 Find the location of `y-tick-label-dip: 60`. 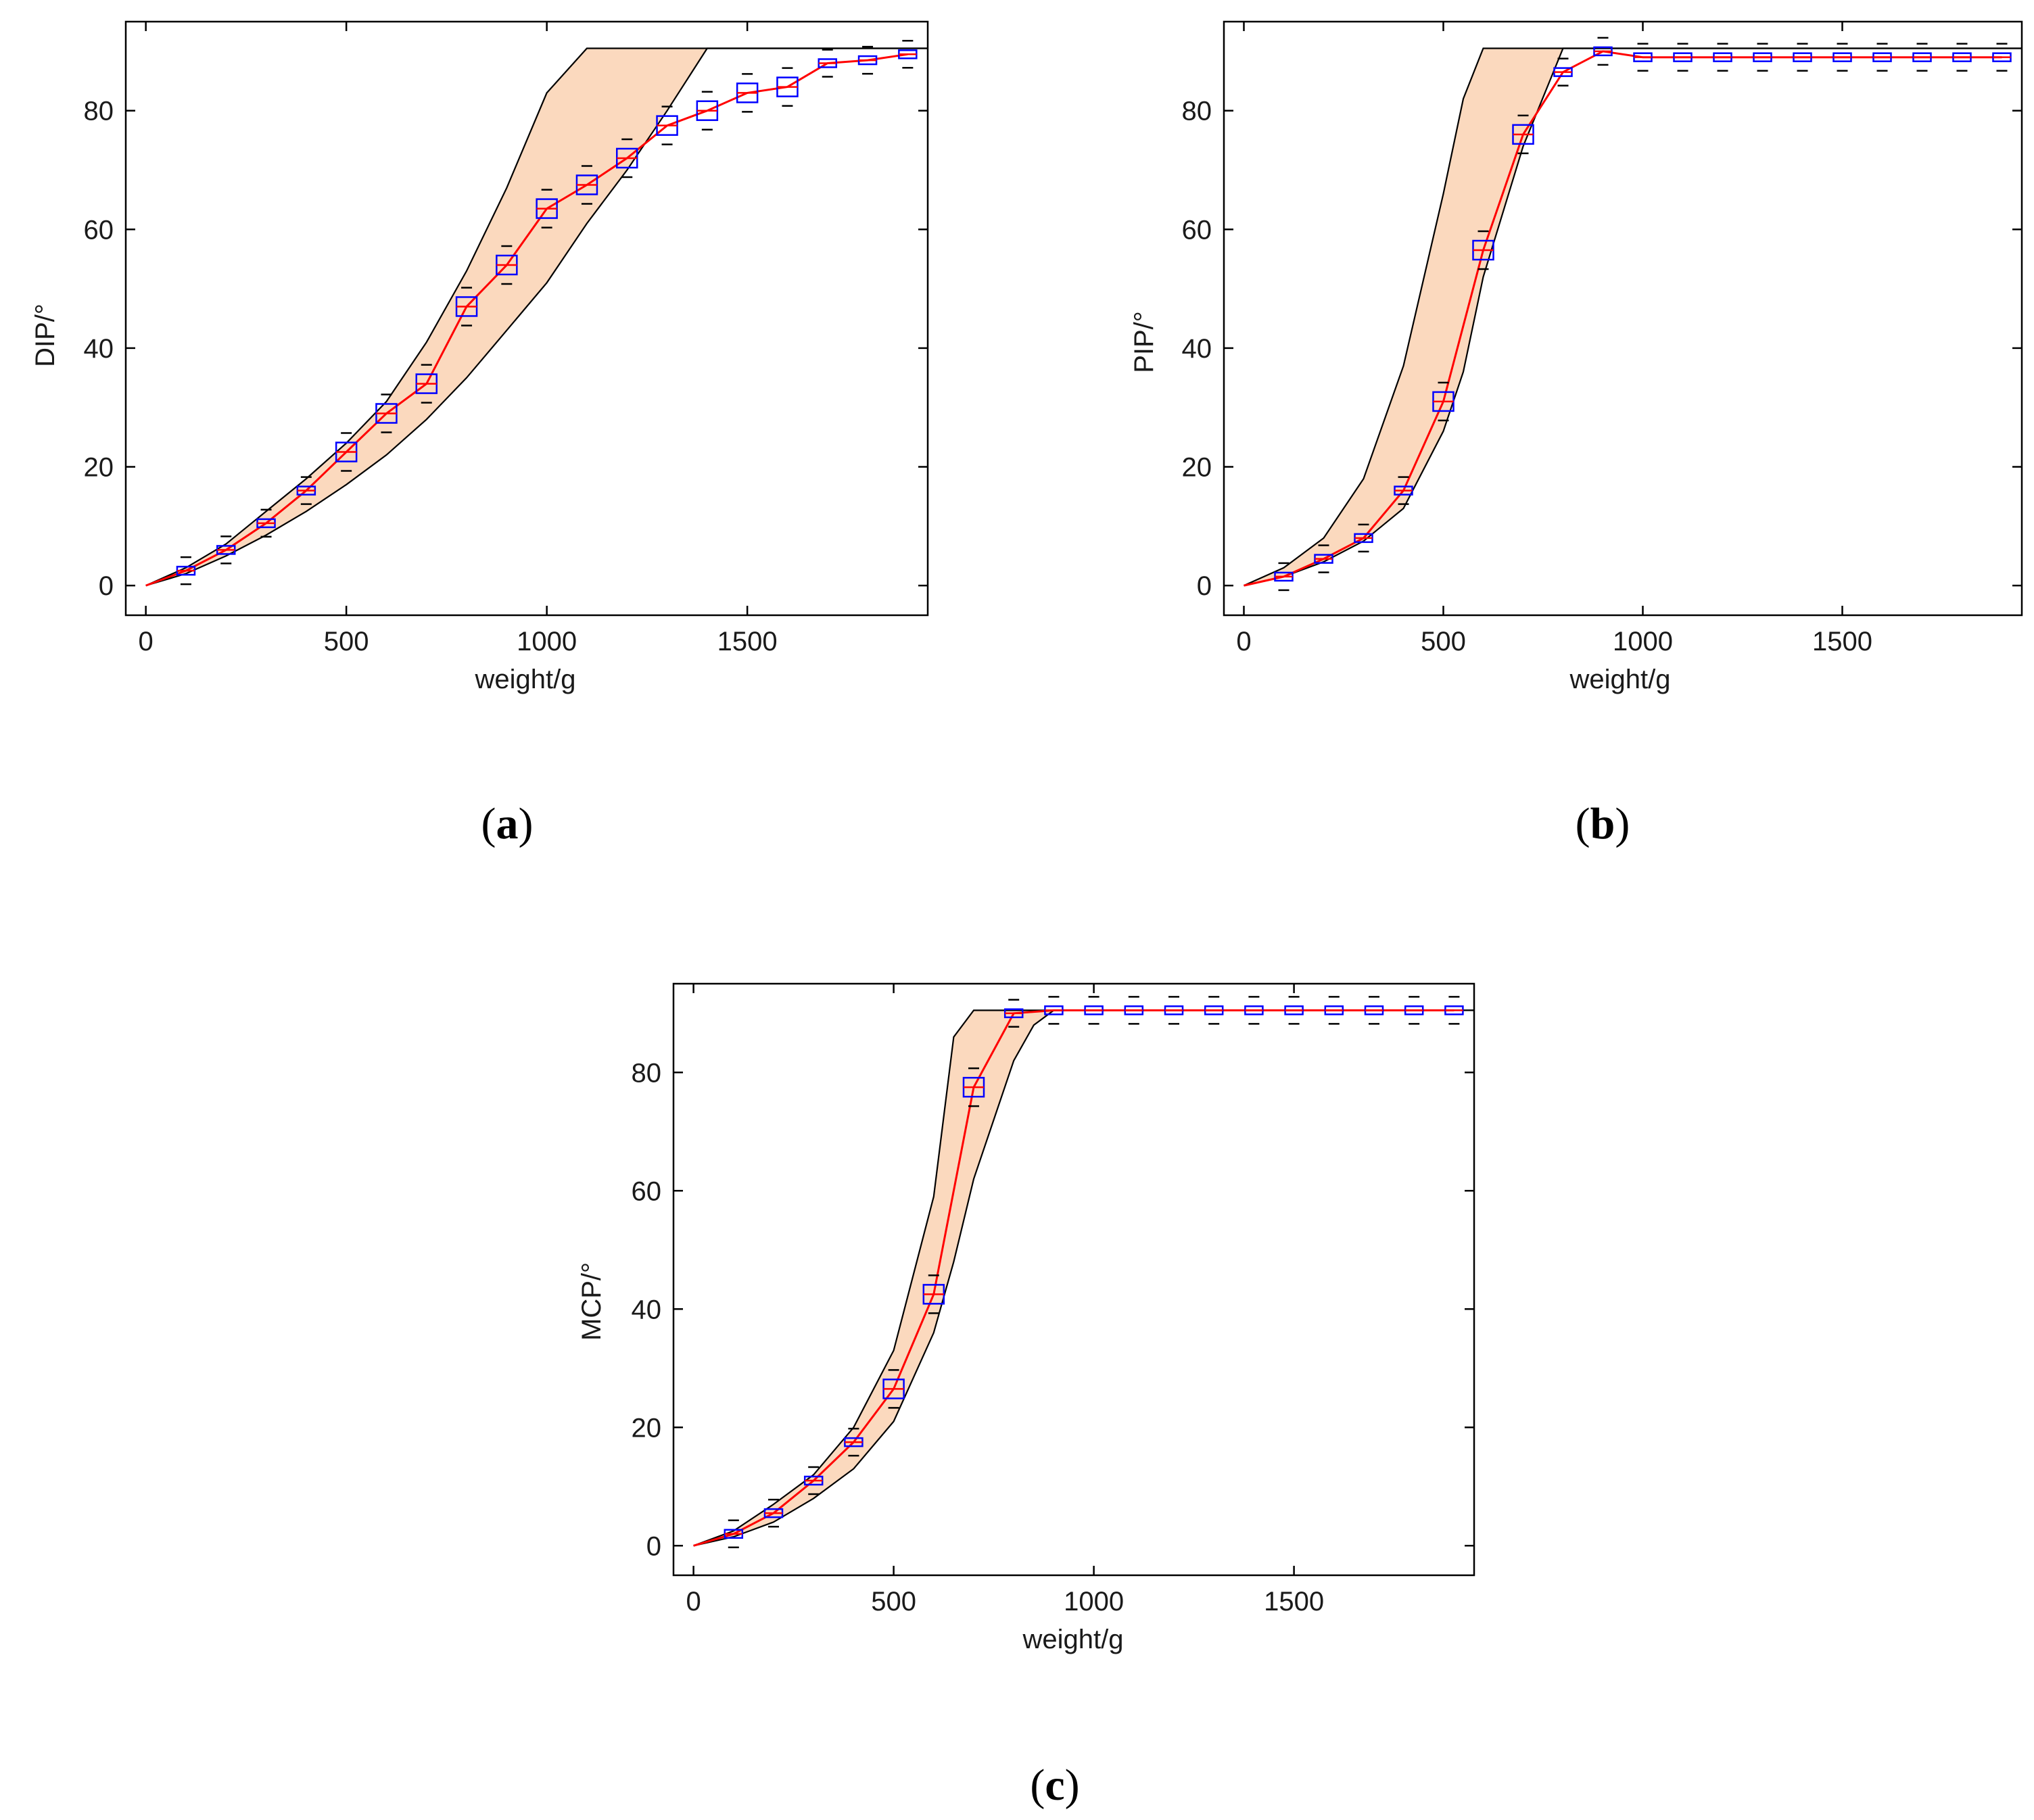

y-tick-label-dip: 60 is located at coordinates (99, 230).